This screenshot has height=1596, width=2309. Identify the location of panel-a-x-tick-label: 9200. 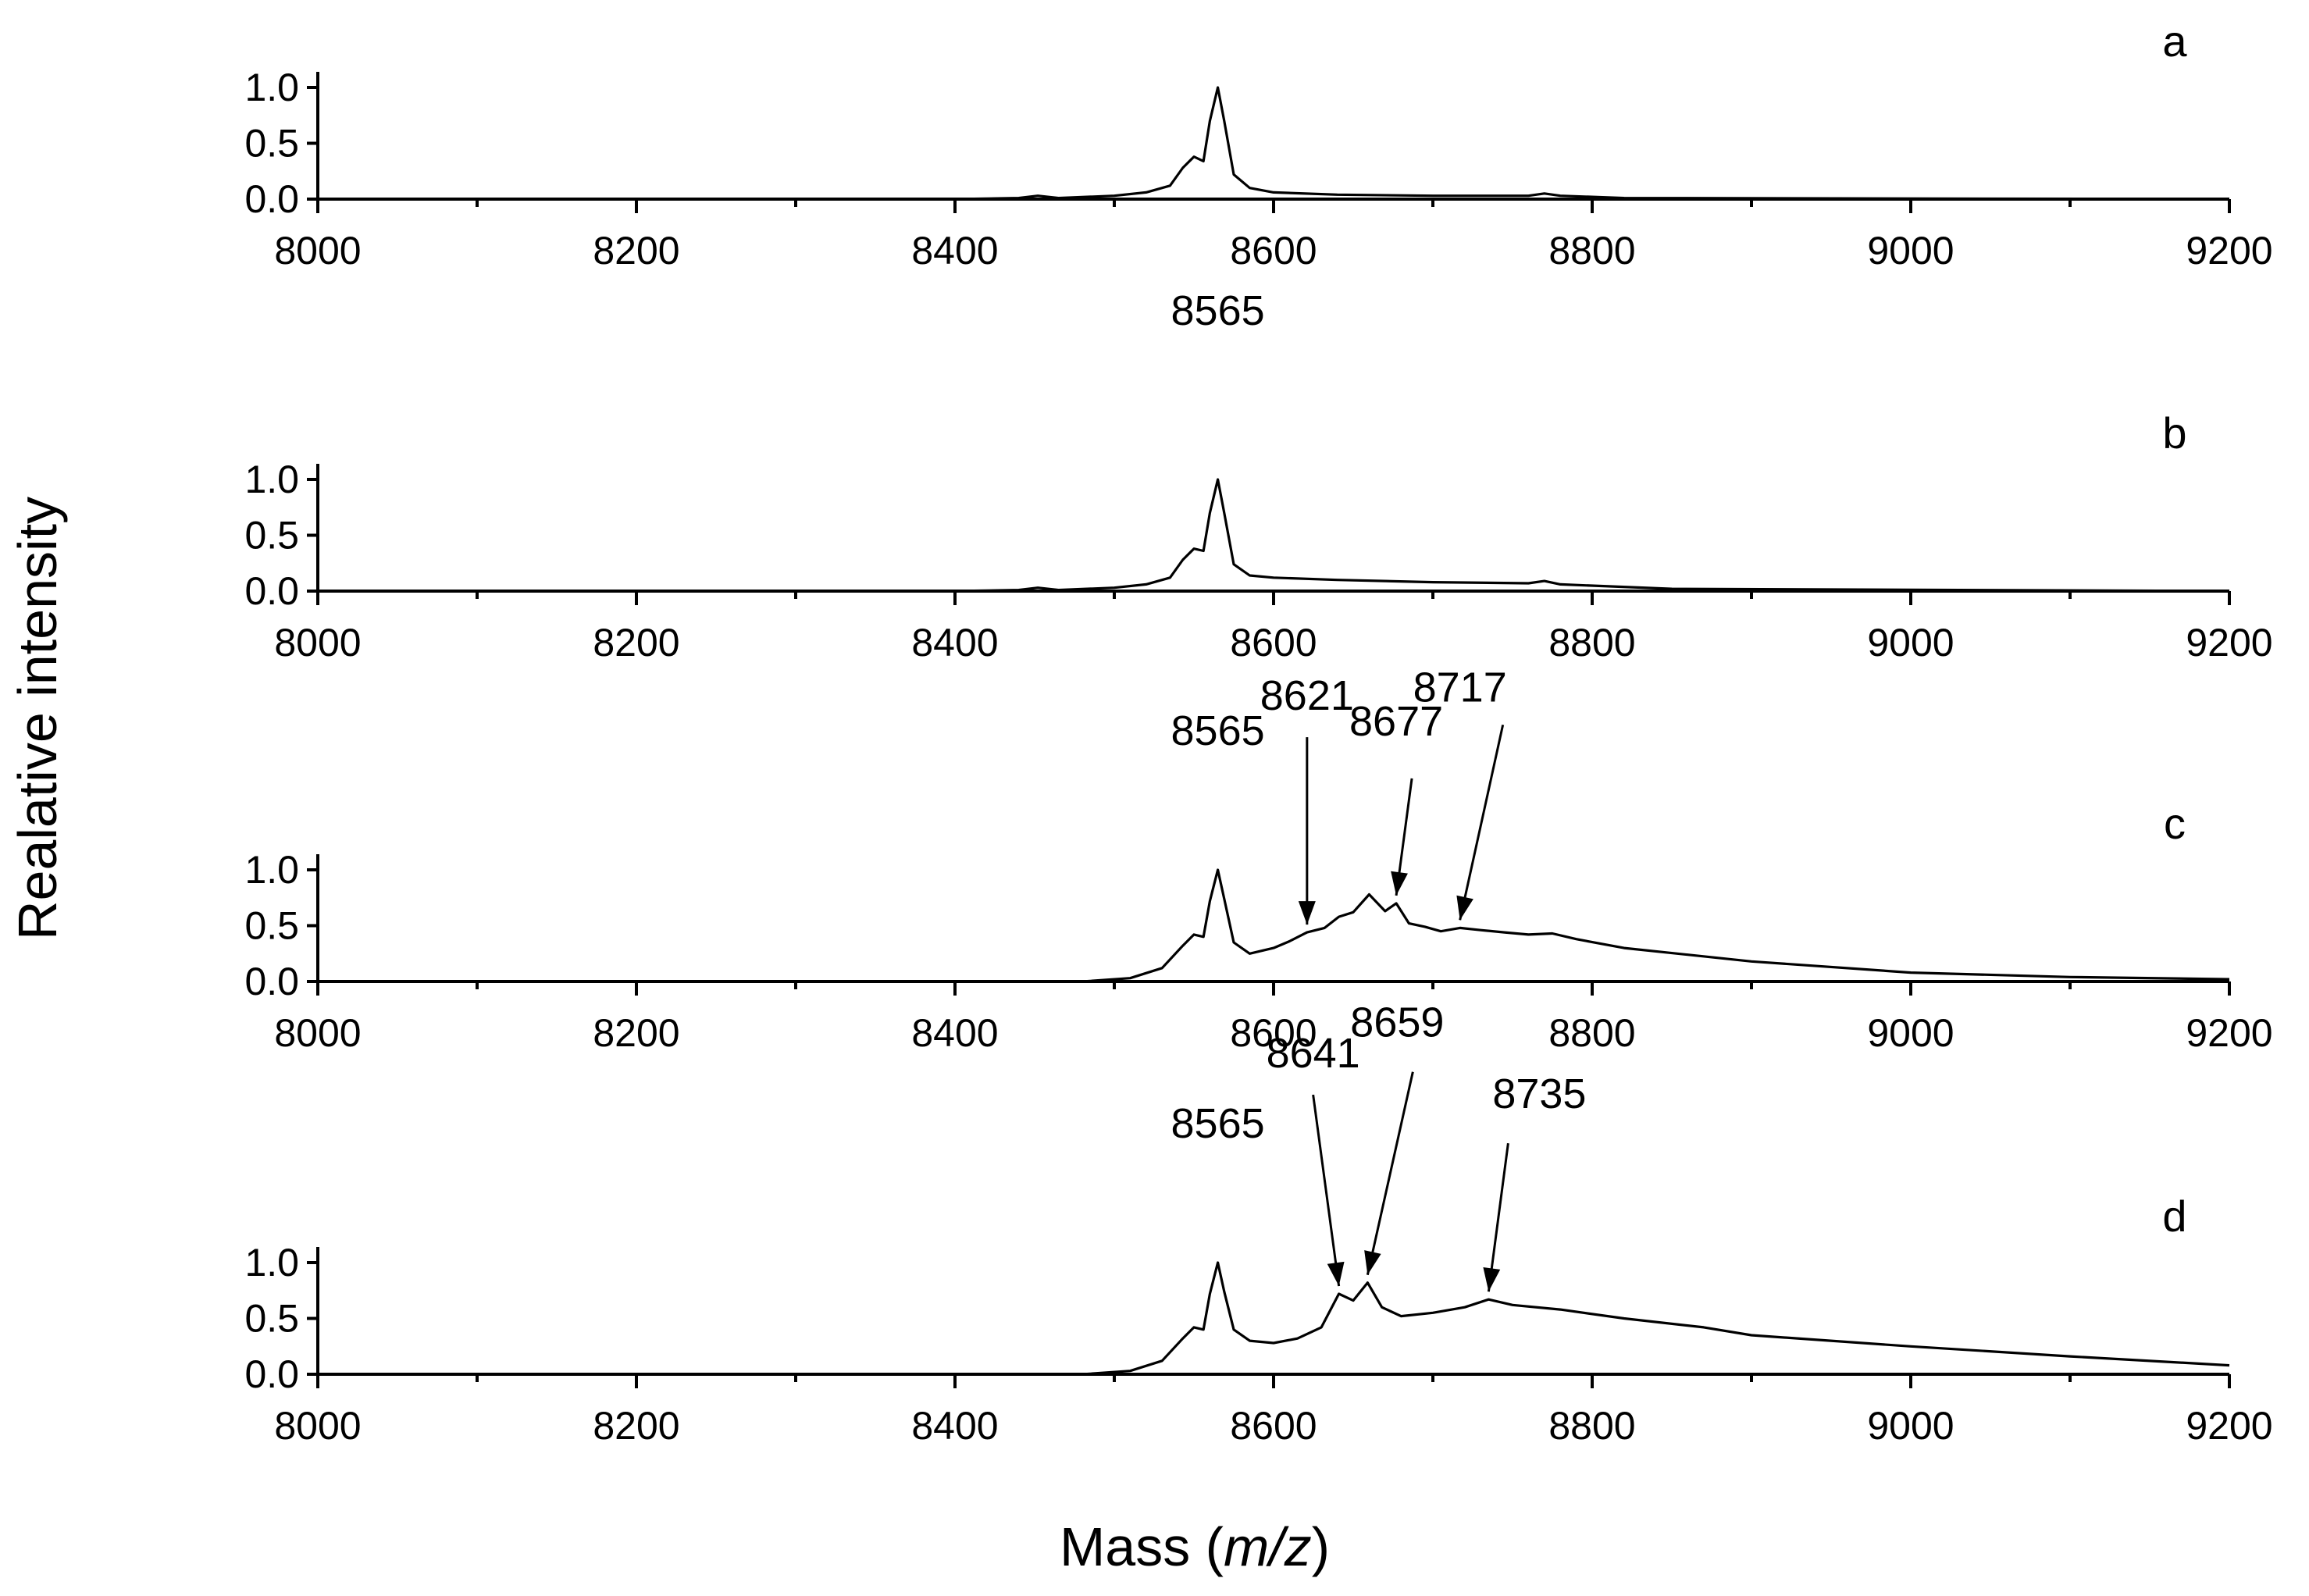
(2229, 251).